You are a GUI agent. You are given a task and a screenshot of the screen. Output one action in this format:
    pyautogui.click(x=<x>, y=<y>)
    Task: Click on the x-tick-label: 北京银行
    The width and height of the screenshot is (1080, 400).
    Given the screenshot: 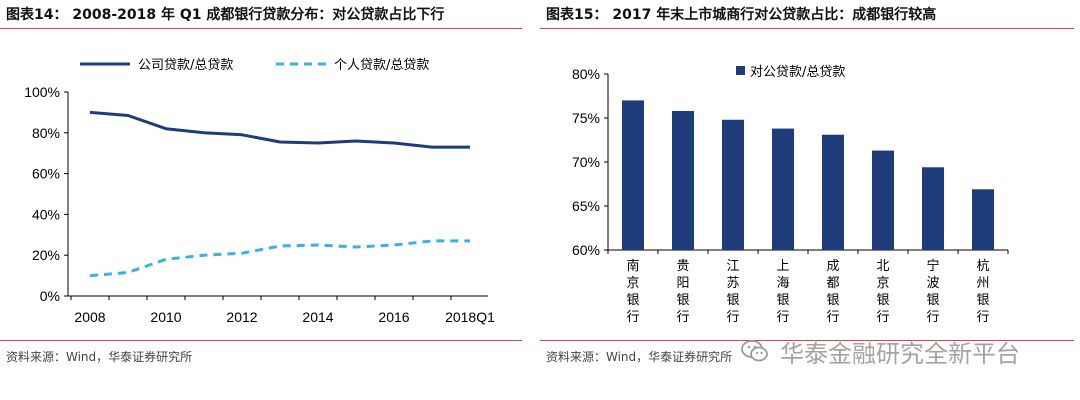 What is the action you would take?
    pyautogui.click(x=882, y=292)
    